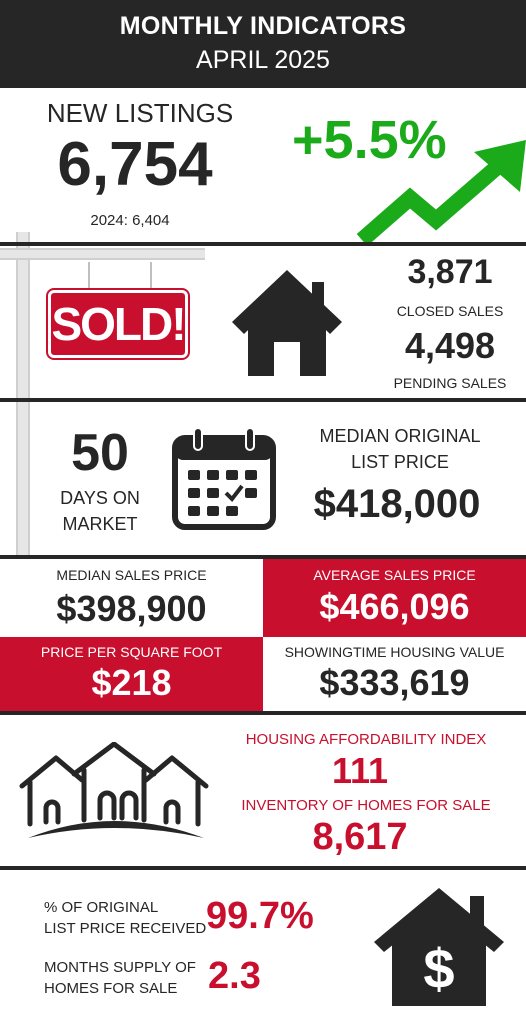 Image resolution: width=526 pixels, height=1024 pixels. What do you see at coordinates (224, 478) in the screenshot?
I see `calendar-icon` at bounding box center [224, 478].